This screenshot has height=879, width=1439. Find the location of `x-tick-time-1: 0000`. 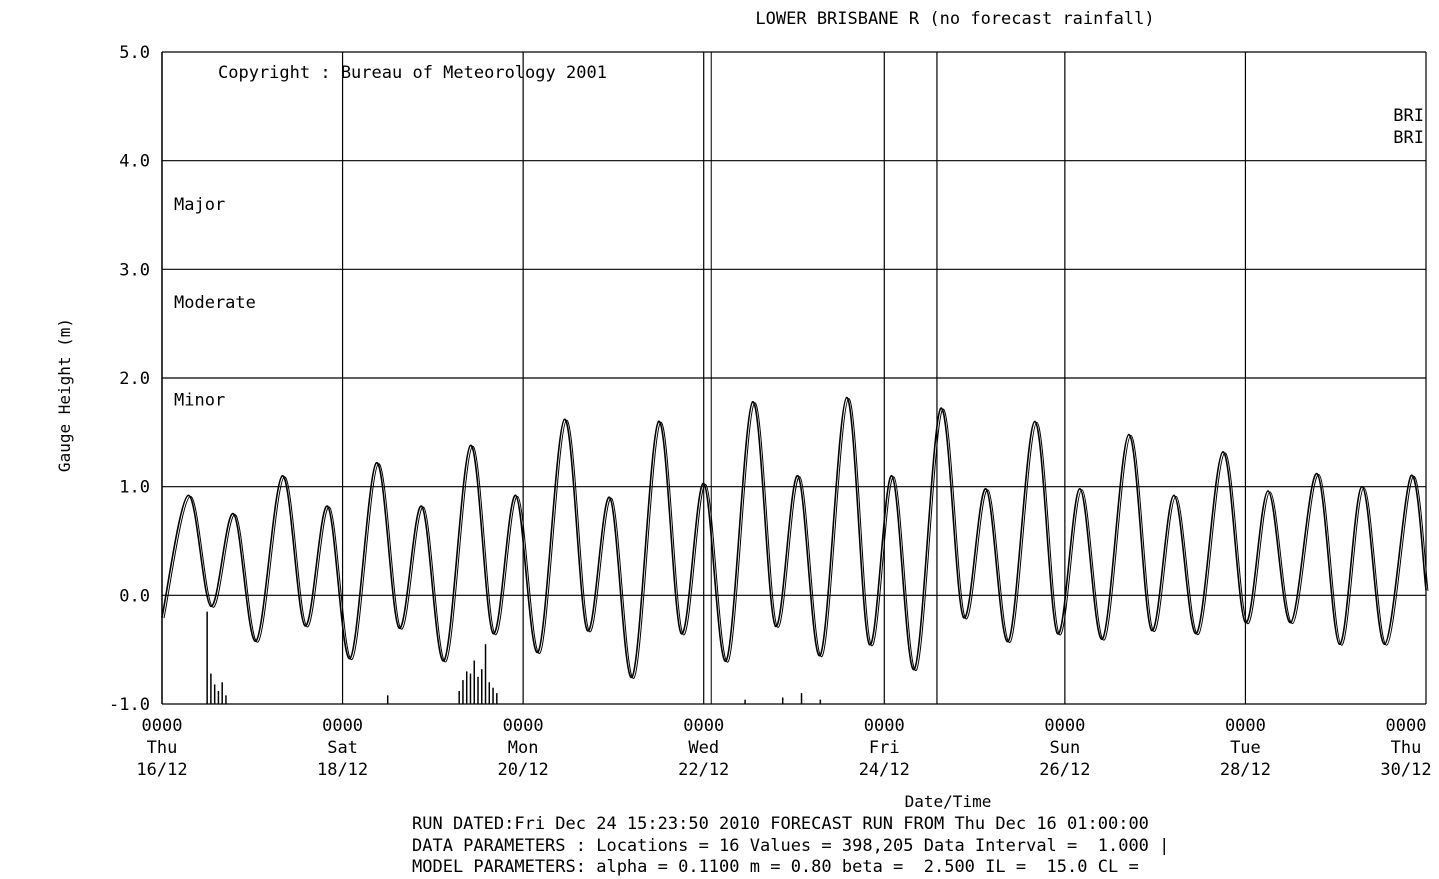

x-tick-time-1: 0000 is located at coordinates (342, 726).